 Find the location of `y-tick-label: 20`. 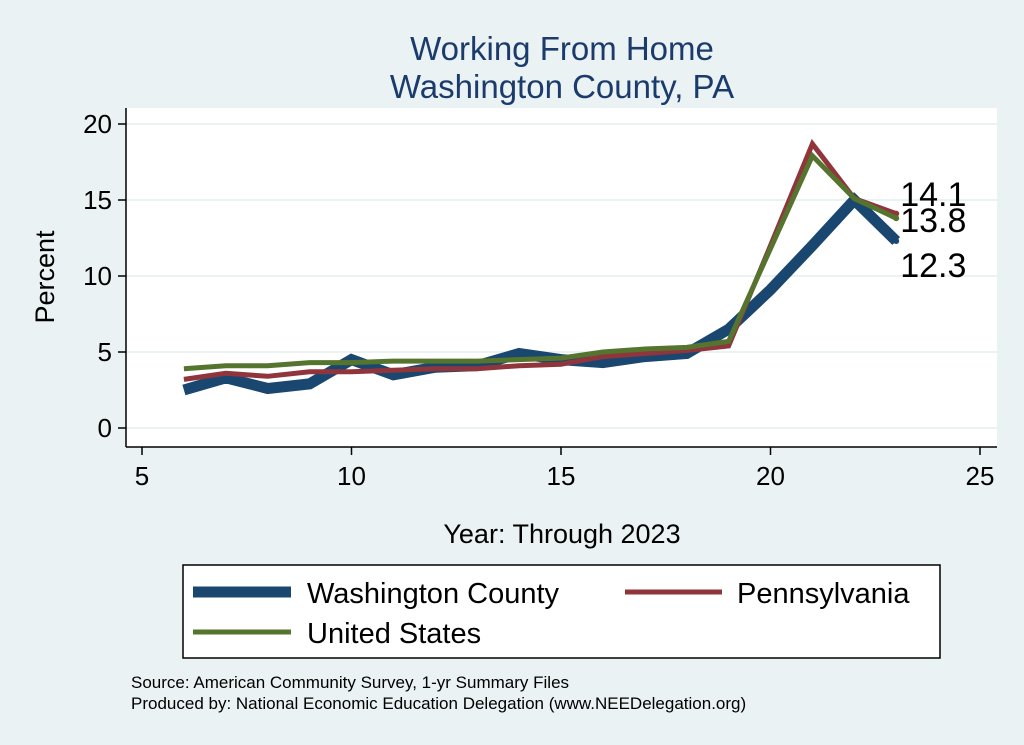

y-tick-label: 20 is located at coordinates (97, 124).